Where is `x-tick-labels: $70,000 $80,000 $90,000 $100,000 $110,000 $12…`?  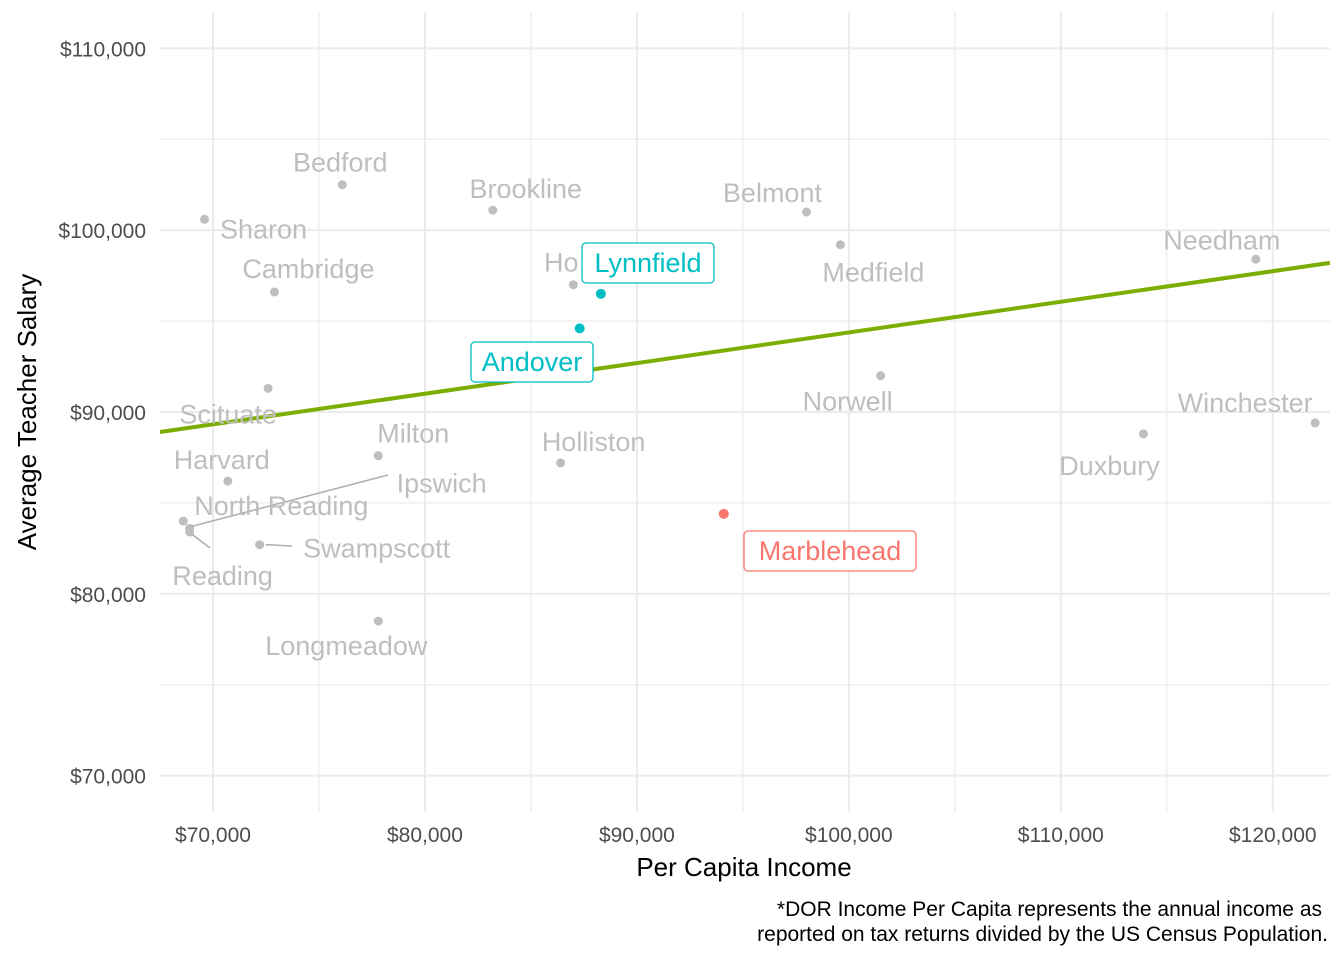 x-tick-labels: $70,000 $80,000 $90,000 $100,000 $110,000 $12… is located at coordinates (746, 835).